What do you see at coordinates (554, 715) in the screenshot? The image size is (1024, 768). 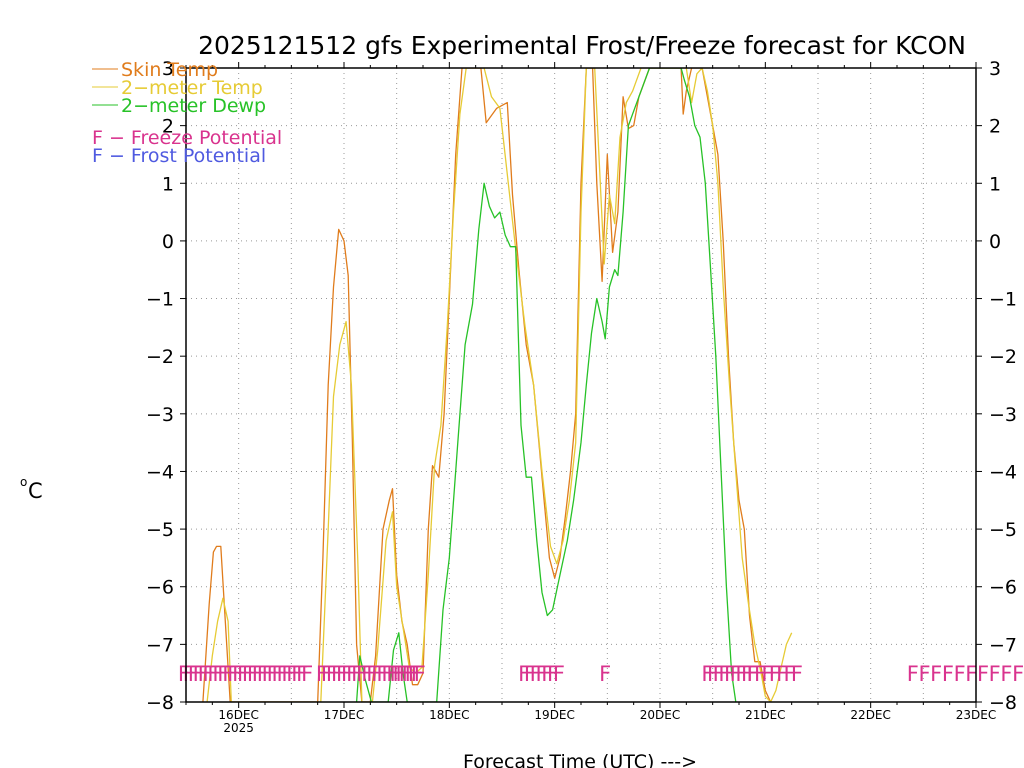 I see `x-tick-label: 19DEC` at bounding box center [554, 715].